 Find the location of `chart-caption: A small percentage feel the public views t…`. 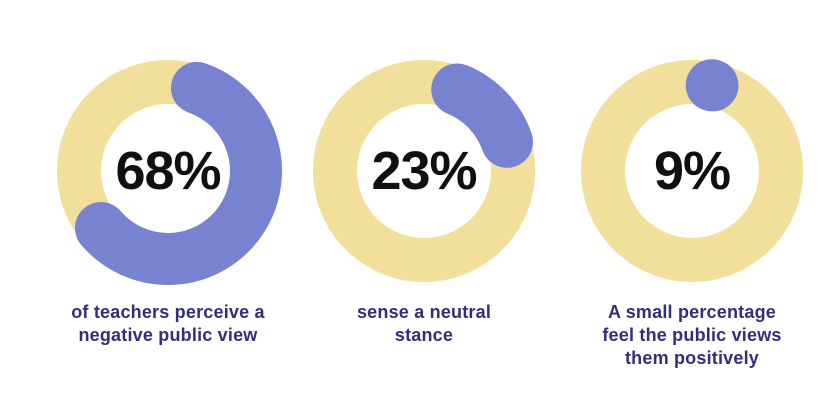

chart-caption: A small percentage feel the public views t… is located at coordinates (691, 335).